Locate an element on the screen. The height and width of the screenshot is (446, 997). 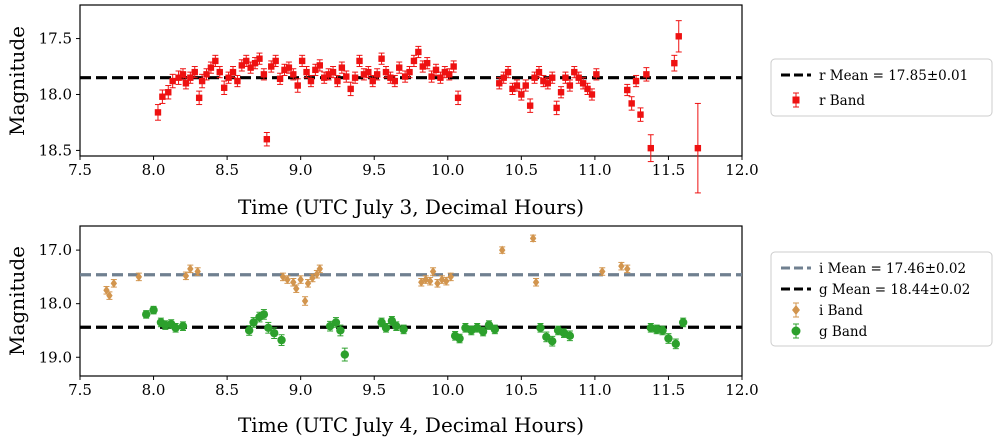
legend-label-r-band: r Band is located at coordinates (842, 101).